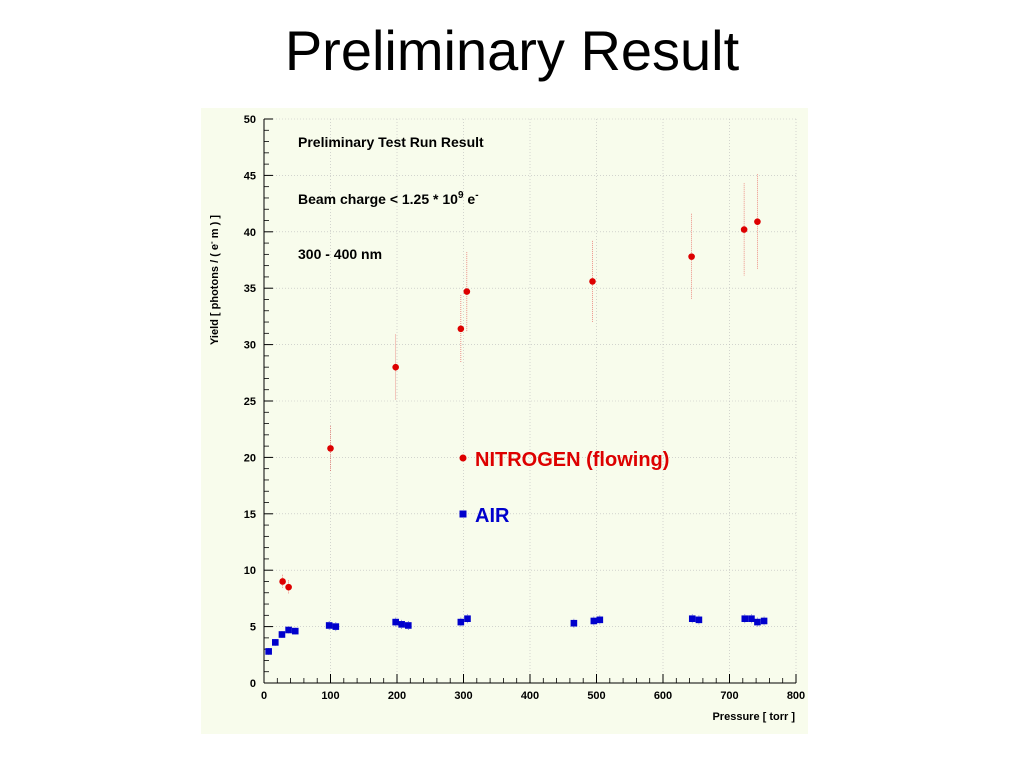 This screenshot has width=1024, height=768. Describe the element at coordinates (330, 696) in the screenshot. I see `x-tick-label: 100` at that location.